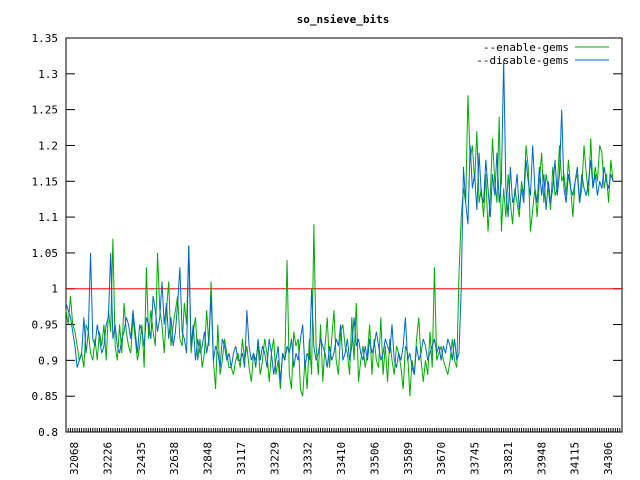 The width and height of the screenshot is (640, 480). What do you see at coordinates (241, 458) in the screenshot?
I see `x-tick-label: 33117` at bounding box center [241, 458].